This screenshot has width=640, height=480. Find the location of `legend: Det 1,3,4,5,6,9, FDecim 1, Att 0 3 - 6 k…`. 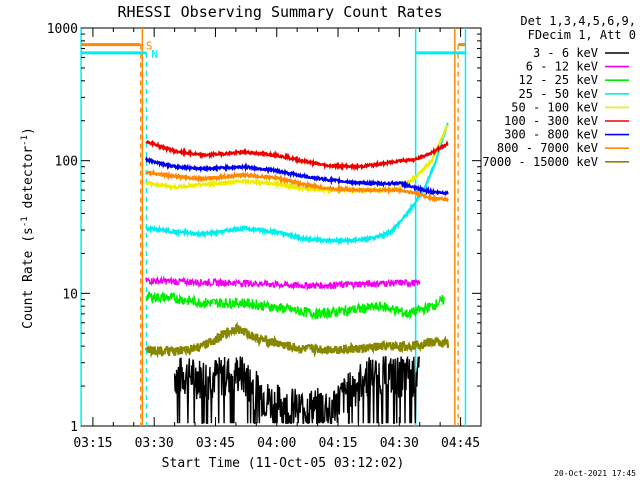

legend: Det 1,3,4,5,6,9, FDecim 1, Att 0 3 - 6 k… is located at coordinates (559, 91).